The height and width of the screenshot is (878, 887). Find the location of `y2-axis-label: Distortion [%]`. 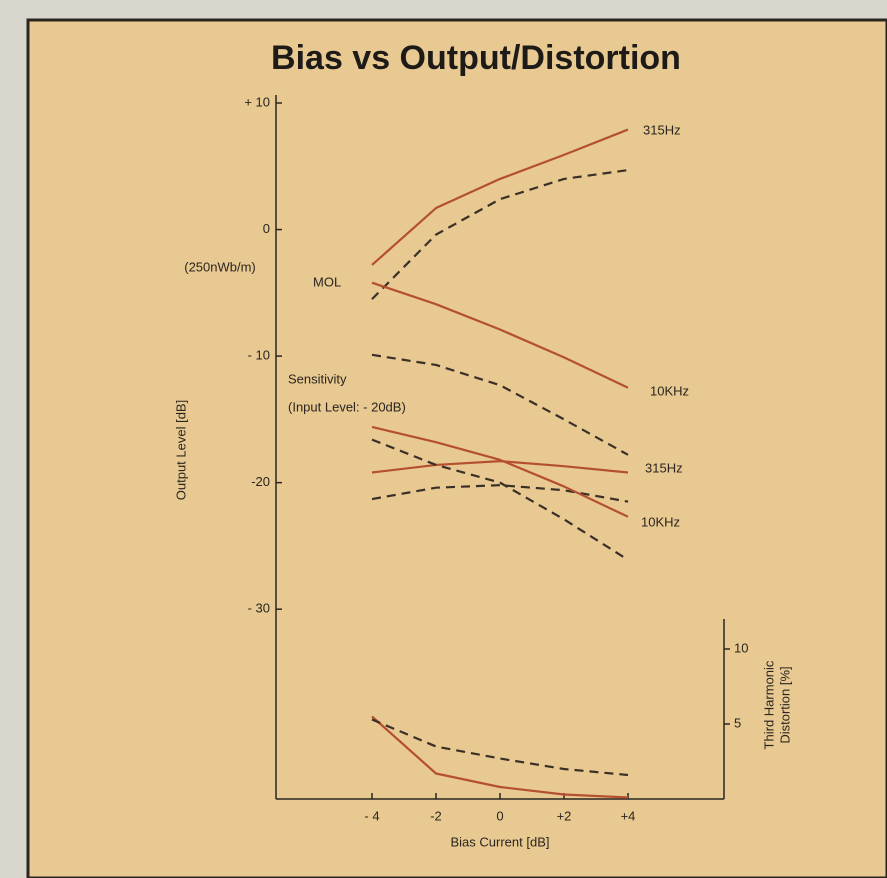

y2-axis-label: Distortion [%] is located at coordinates (784, 704).